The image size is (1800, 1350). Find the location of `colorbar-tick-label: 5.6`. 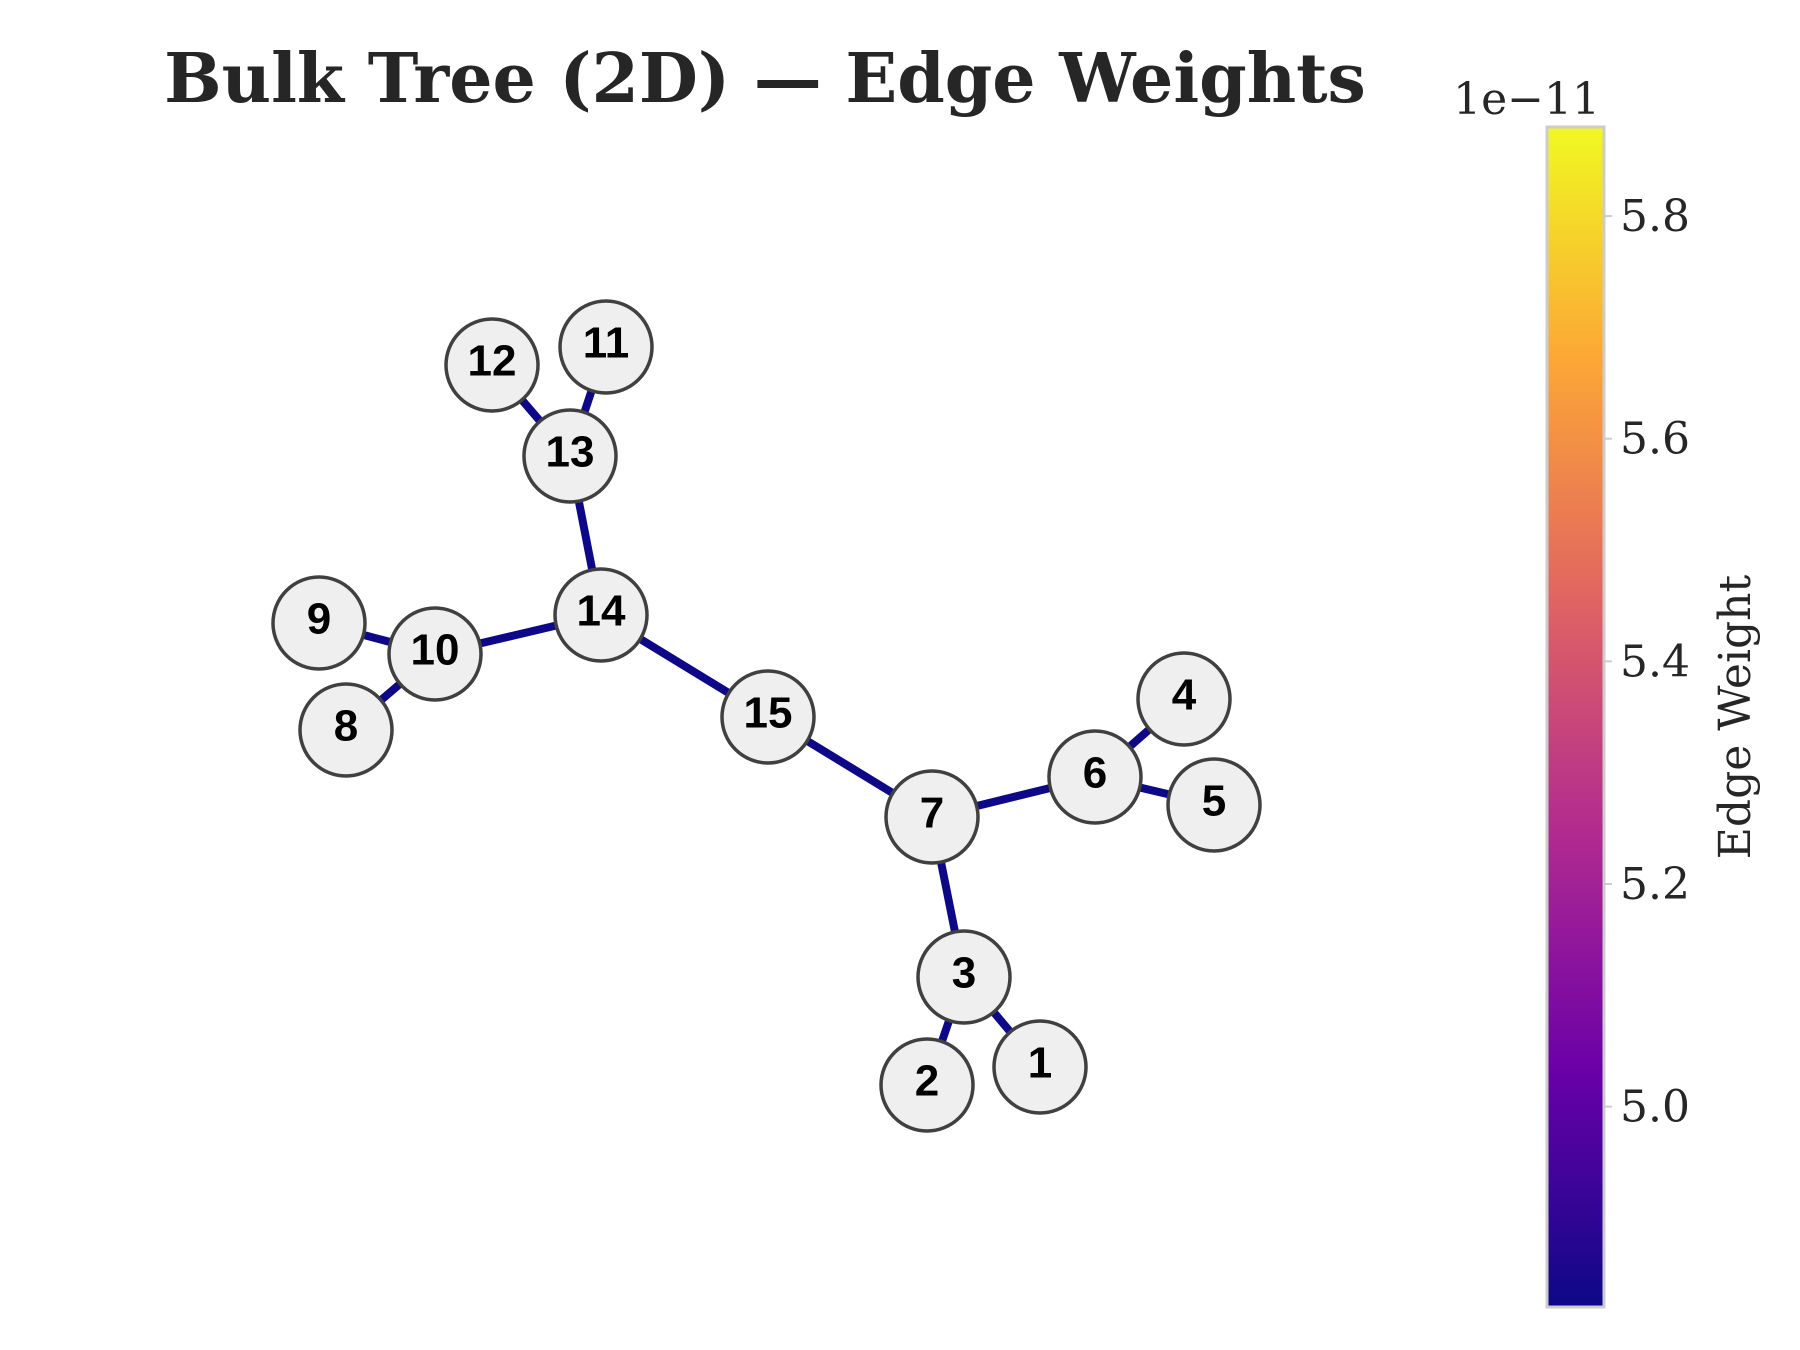

colorbar-tick-label: 5.6 is located at coordinates (1655, 439).